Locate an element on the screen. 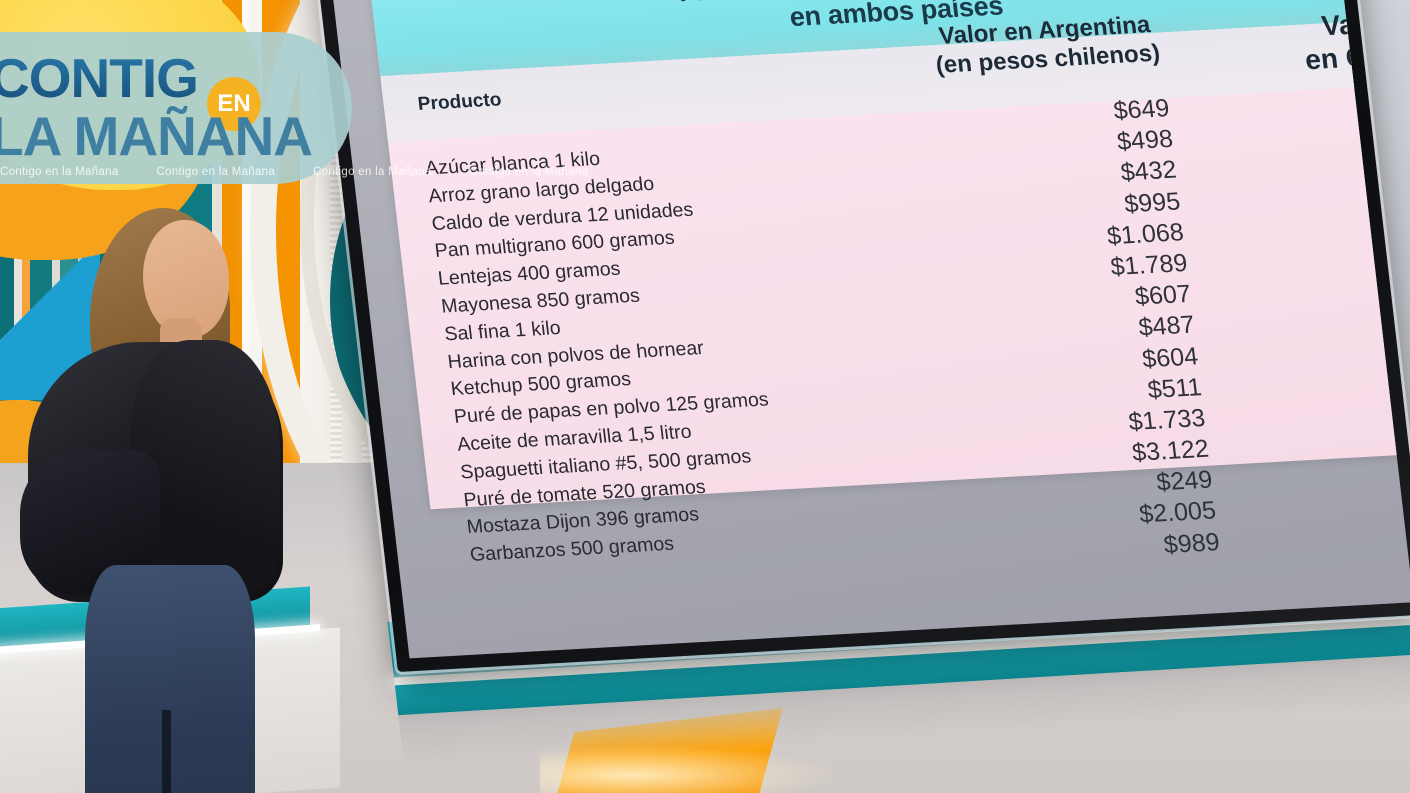 The image size is (1410, 793). logo-badge-en: EN is located at coordinates (234, 104).